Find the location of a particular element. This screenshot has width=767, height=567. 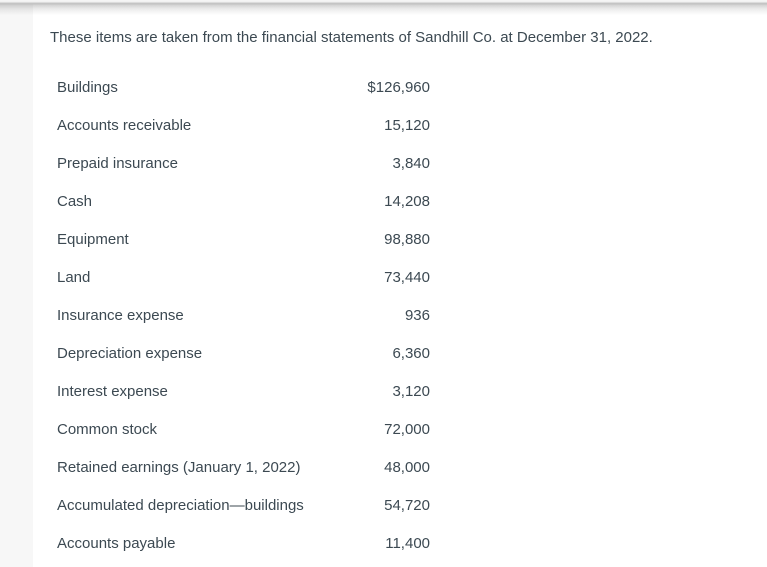

item-value: 3,840 is located at coordinates (411, 163).